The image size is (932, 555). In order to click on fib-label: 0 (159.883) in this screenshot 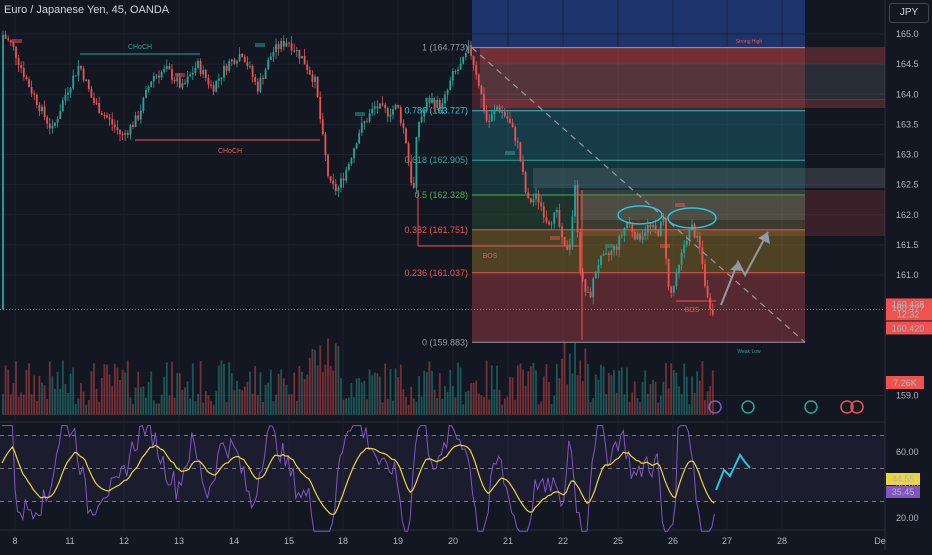, I will do `click(445, 342)`.